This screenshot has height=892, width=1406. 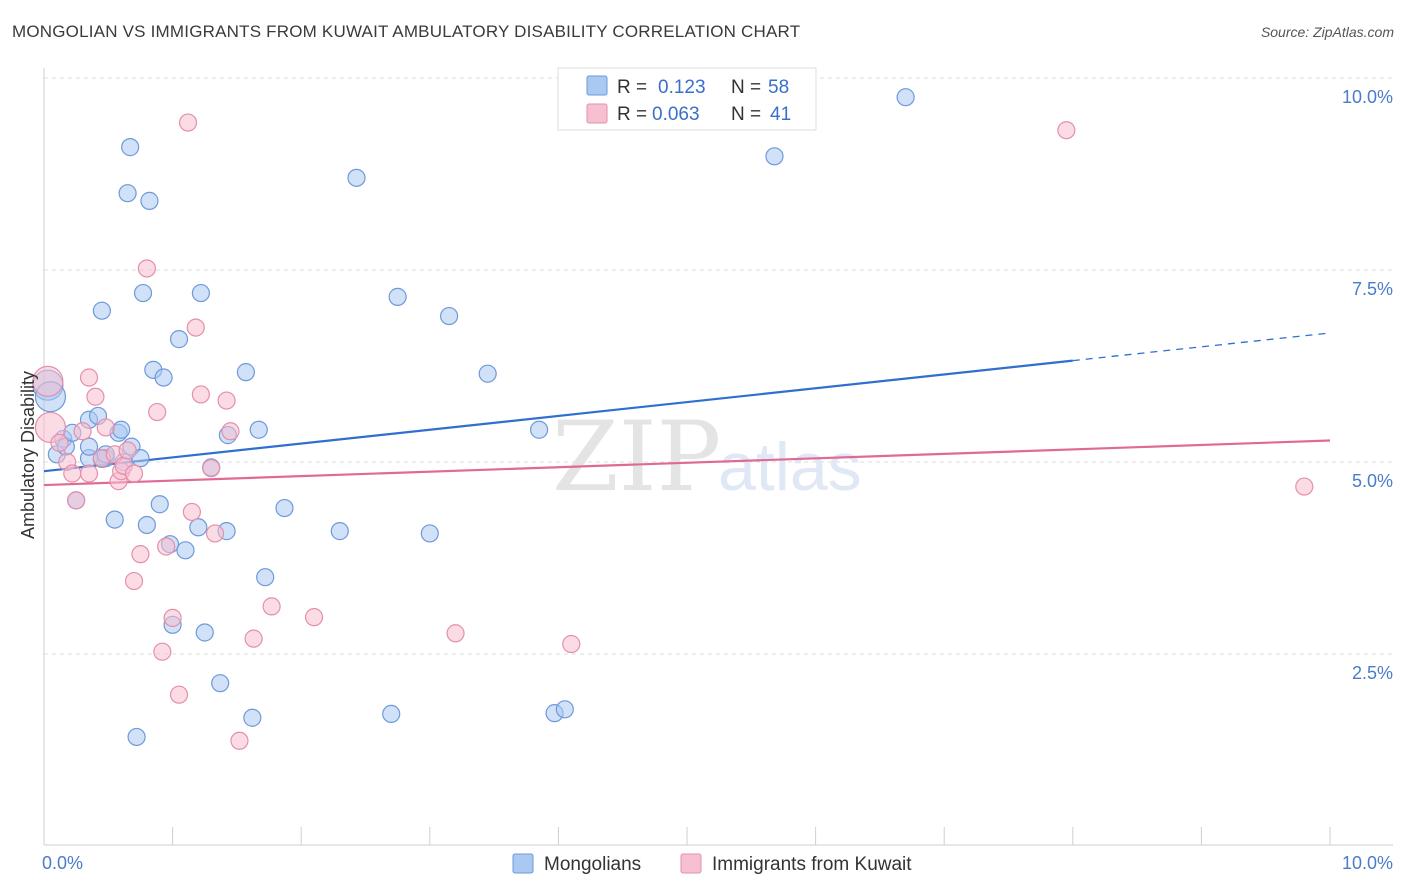 What do you see at coordinates (1327, 32) in the screenshot?
I see `source-label: Source: ZipAtlas.com` at bounding box center [1327, 32].